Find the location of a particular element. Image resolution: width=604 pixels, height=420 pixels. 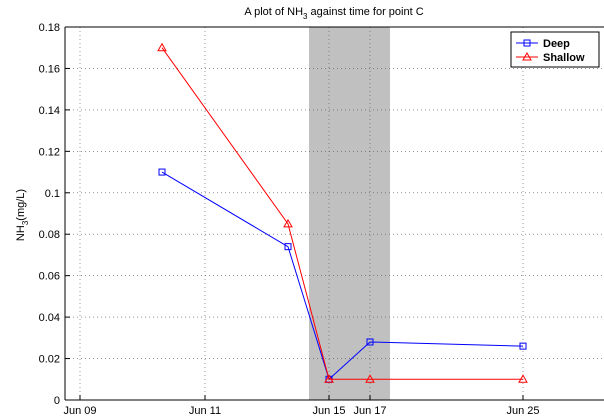

y-tick-label: 0.18 is located at coordinates (49, 28).